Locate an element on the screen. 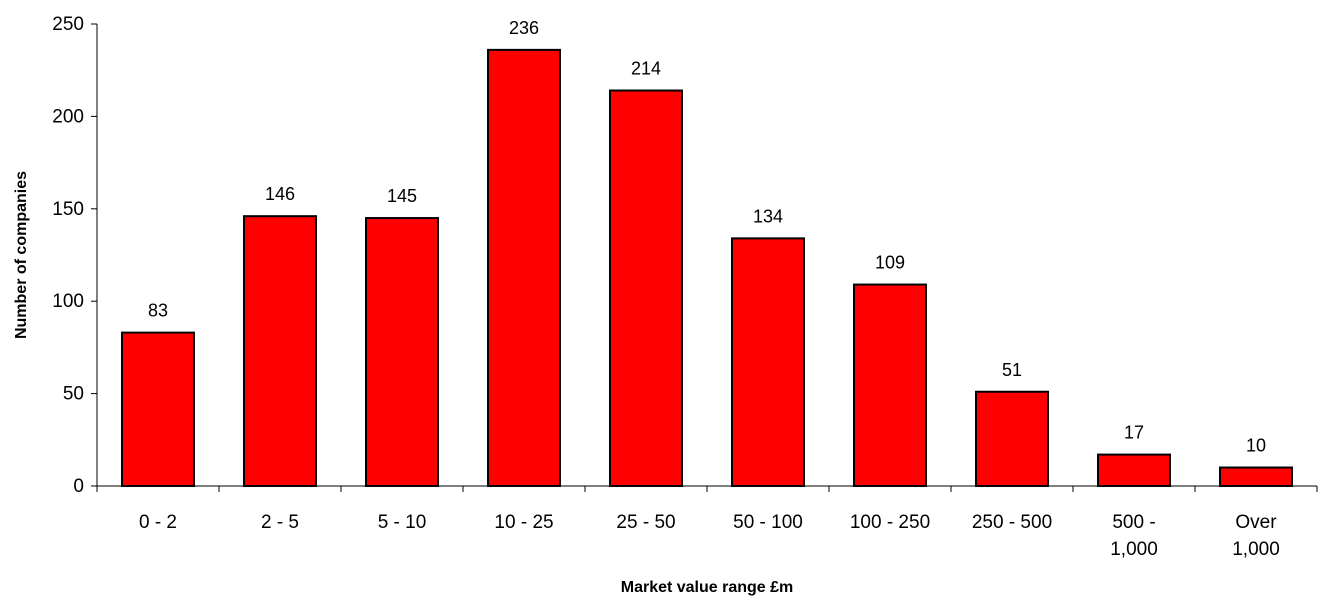  y-tick-label: 250 is located at coordinates (68, 24).